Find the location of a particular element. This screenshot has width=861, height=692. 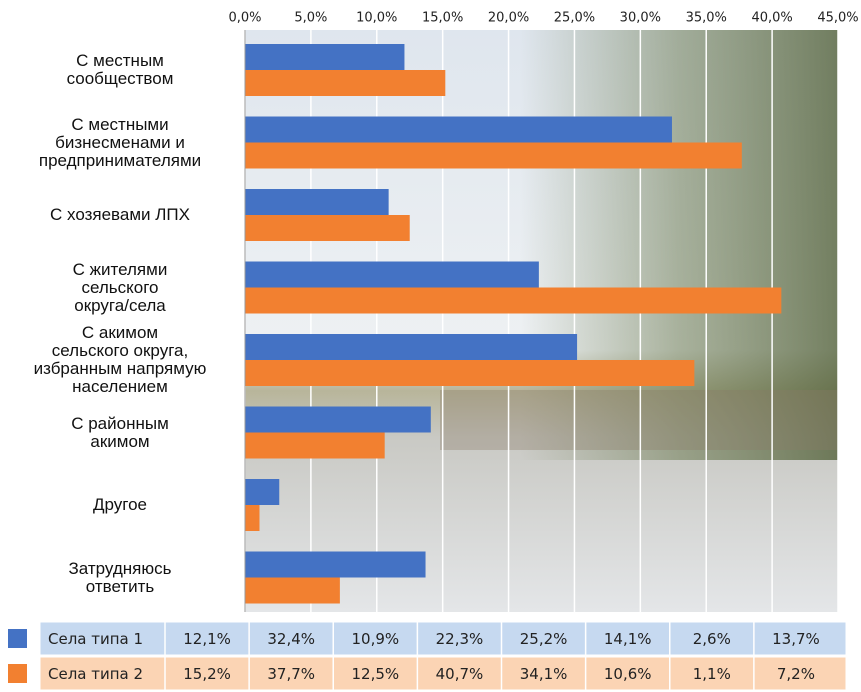

x-tick-label: 20,0% is located at coordinates (508, 18).